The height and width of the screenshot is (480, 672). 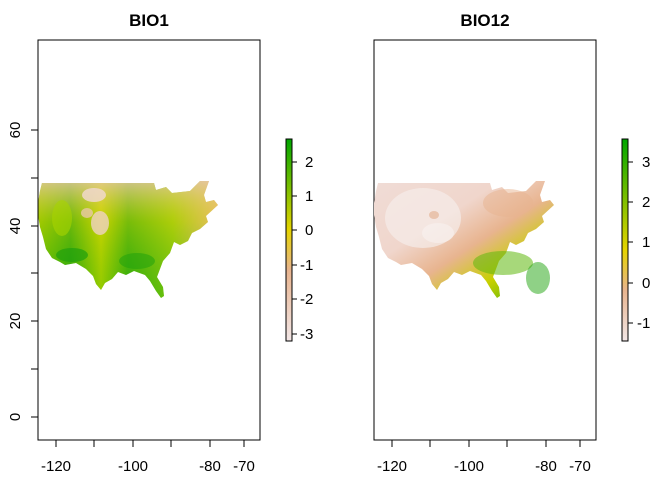 What do you see at coordinates (15, 130) in the screenshot?
I see `y-tick-label: 60` at bounding box center [15, 130].